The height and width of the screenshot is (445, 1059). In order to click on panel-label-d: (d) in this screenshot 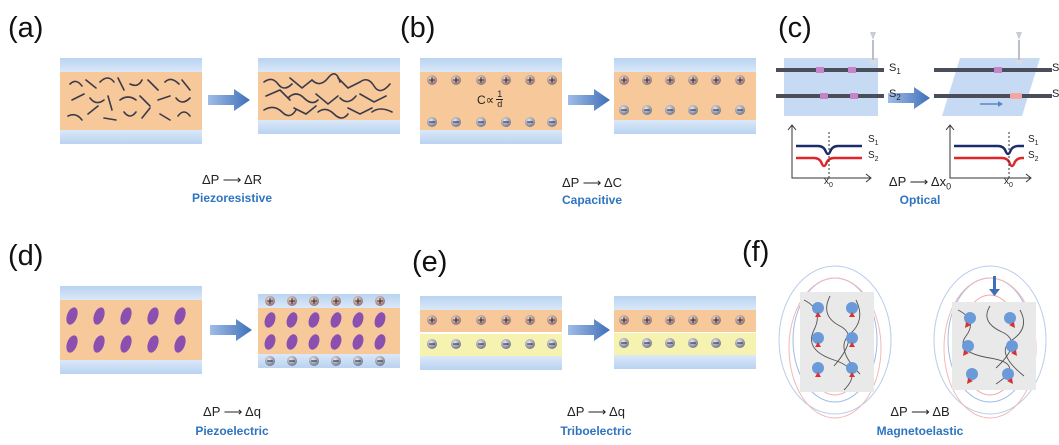, I will do `click(26, 256)`.